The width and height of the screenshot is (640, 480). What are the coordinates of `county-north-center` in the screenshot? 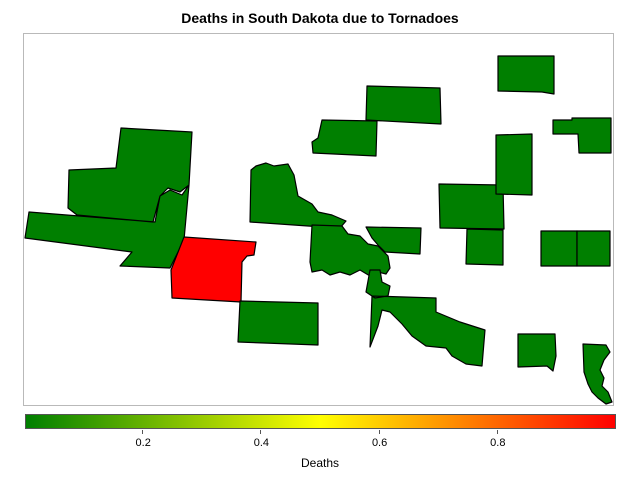 It's located at (403, 105).